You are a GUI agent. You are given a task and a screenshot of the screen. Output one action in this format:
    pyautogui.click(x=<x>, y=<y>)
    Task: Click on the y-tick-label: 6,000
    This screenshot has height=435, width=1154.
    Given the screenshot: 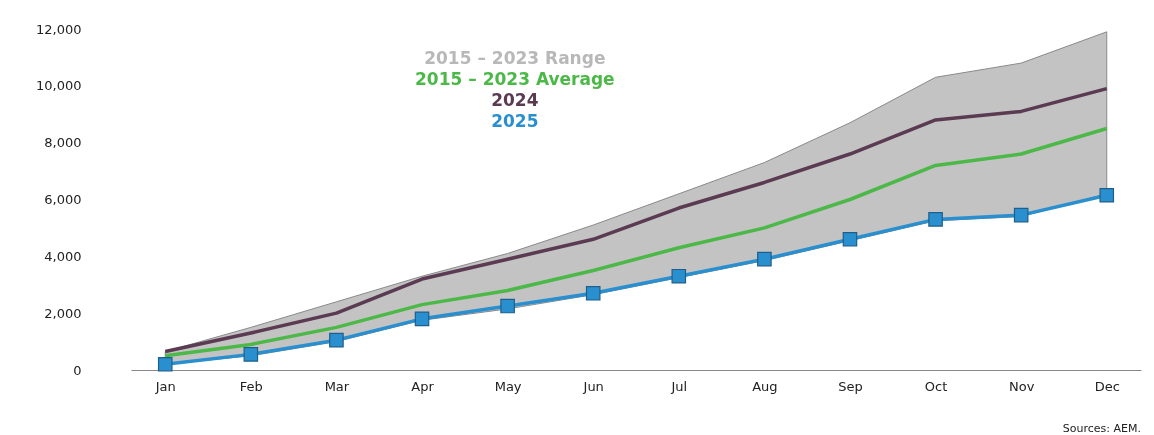 What is the action you would take?
    pyautogui.click(x=63, y=199)
    